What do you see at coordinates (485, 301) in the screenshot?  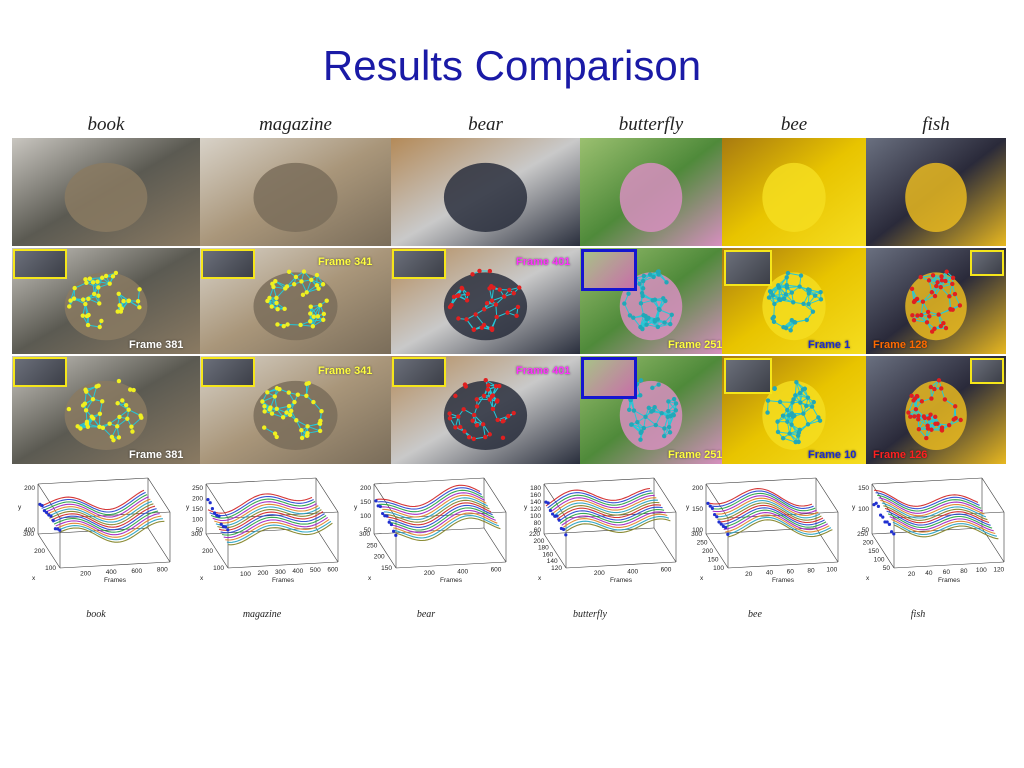 I see `bear-frame-tracked-1: Frame 401` at bounding box center [485, 301].